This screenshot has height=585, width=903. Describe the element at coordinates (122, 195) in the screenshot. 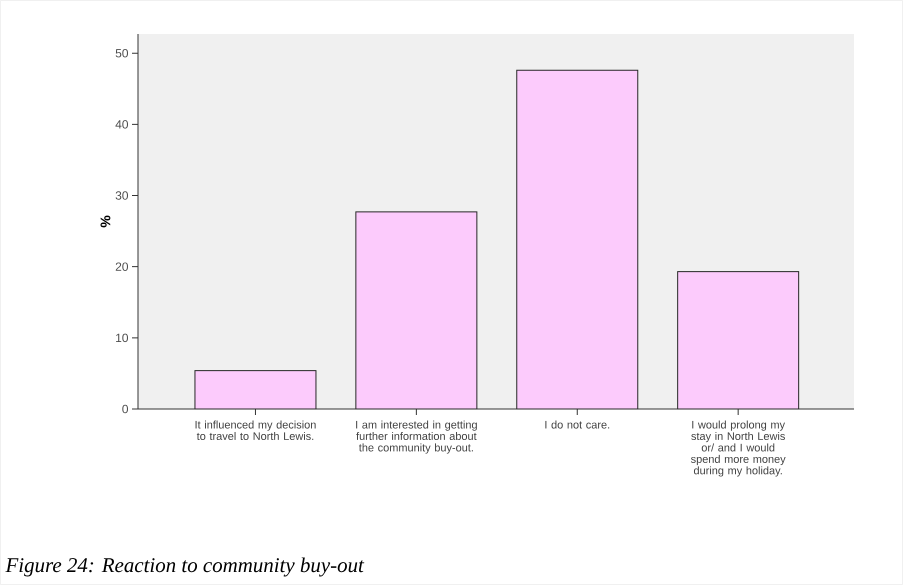

I see `y-tick-label: 30` at that location.